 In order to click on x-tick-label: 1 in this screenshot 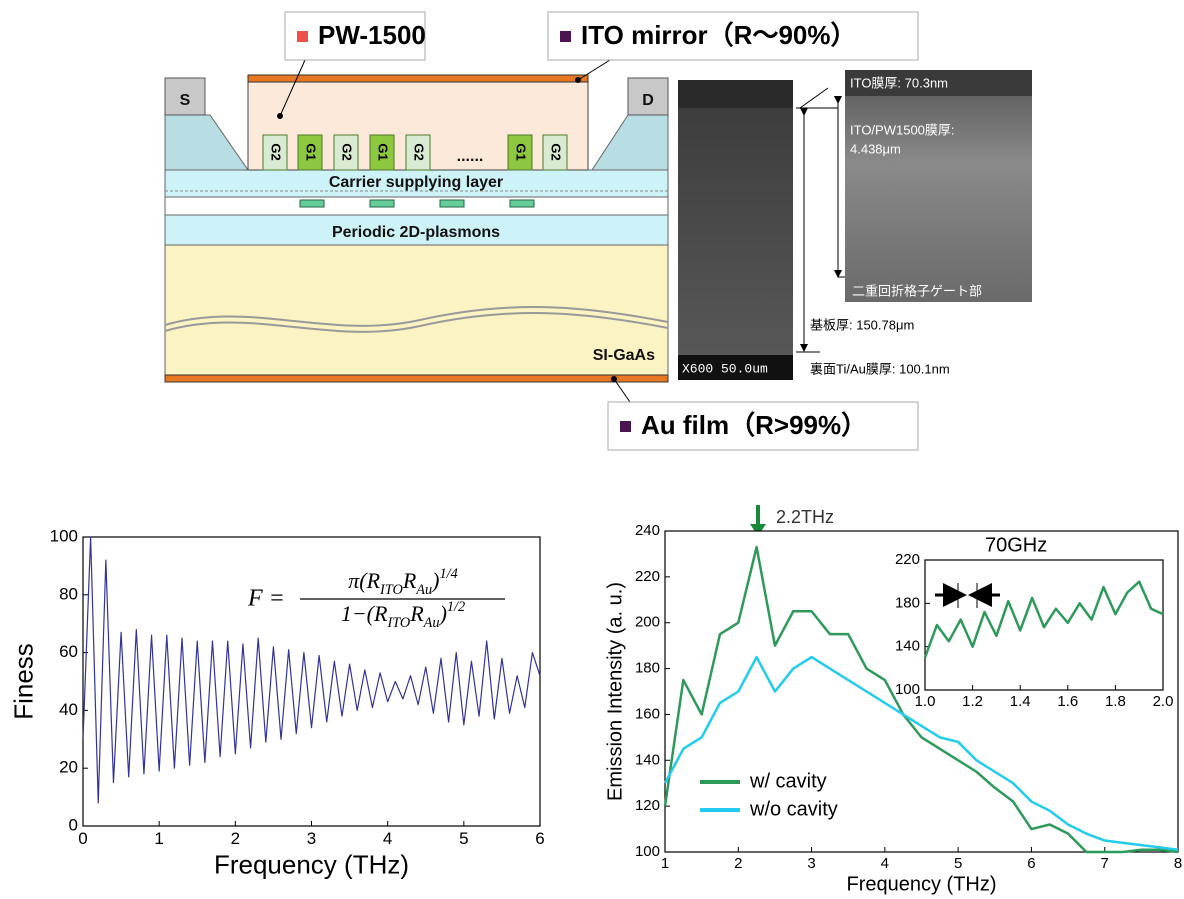, I will do `click(158, 838)`.